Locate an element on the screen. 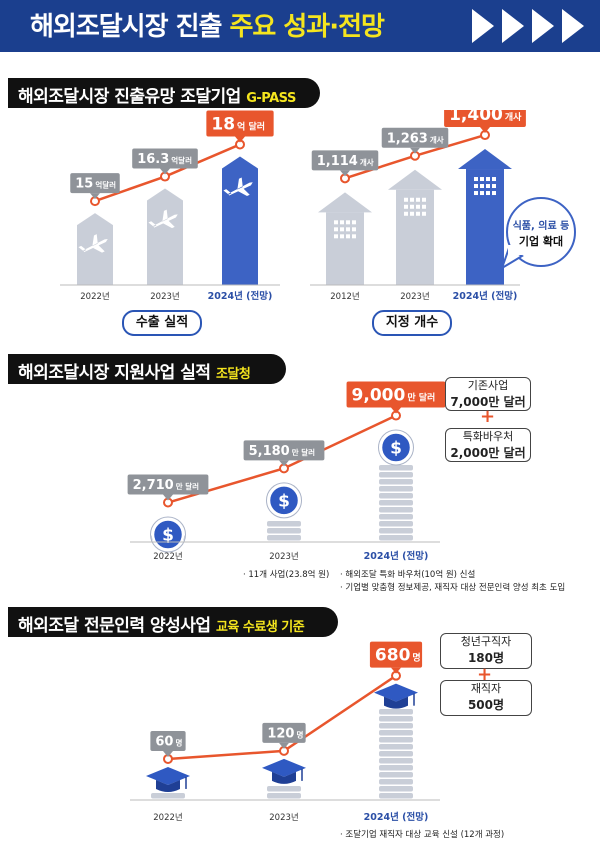  export-chart-title: 수출 실적 is located at coordinates (162, 323).